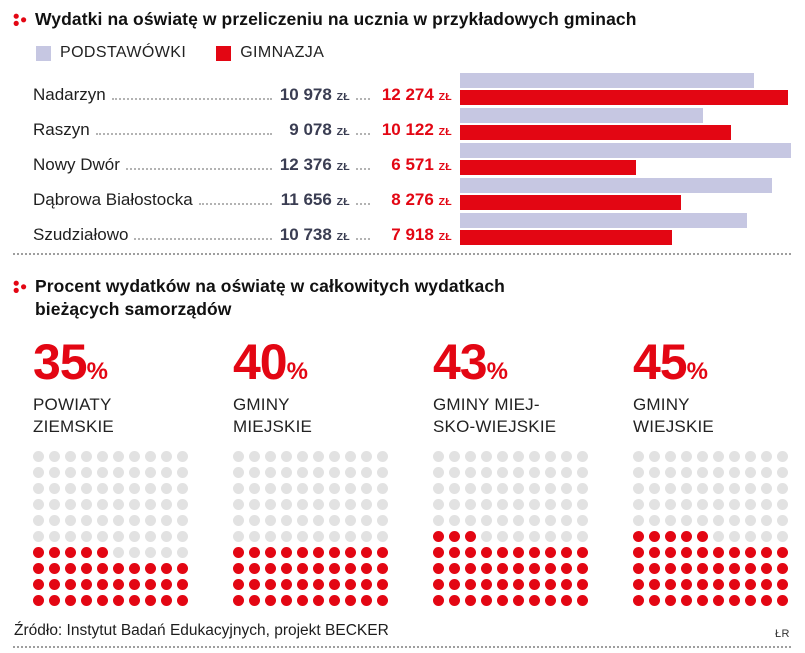 This screenshot has height=653, width=805. I want to click on chart-row-bars, so click(625, 229).